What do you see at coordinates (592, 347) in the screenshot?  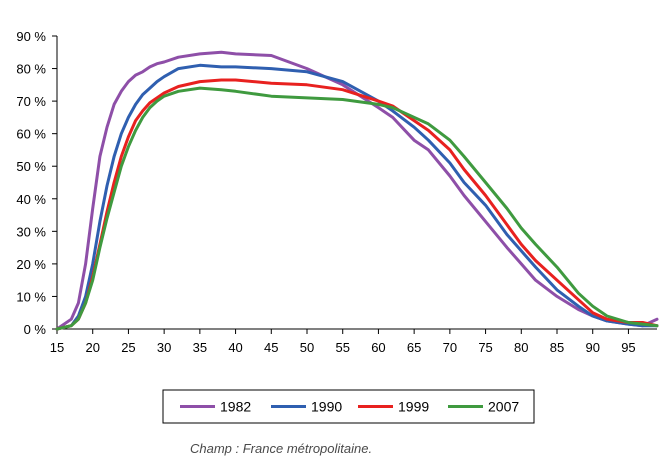 I see `x-tick-label: 90` at bounding box center [592, 347].